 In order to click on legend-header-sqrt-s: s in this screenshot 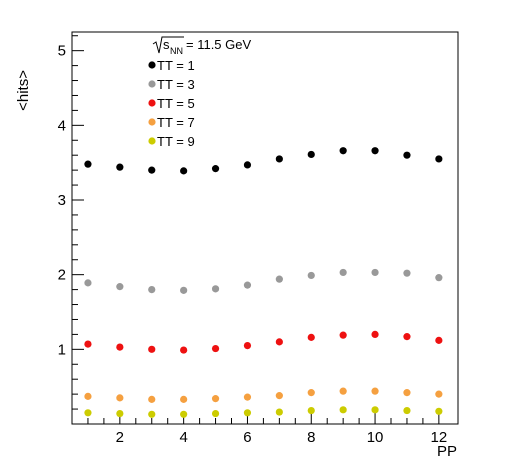, I will do `click(166, 44)`.